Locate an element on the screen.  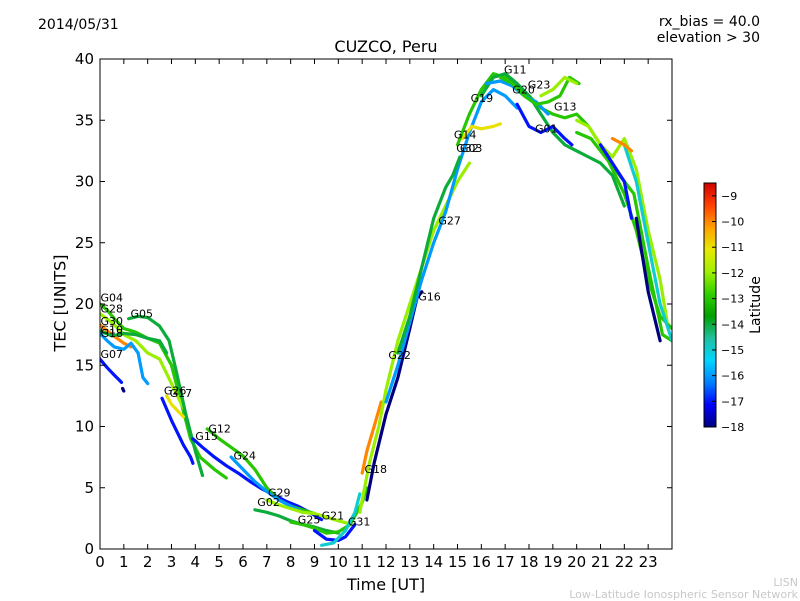
colorbar-tick-label: −11 is located at coordinates (732, 247).